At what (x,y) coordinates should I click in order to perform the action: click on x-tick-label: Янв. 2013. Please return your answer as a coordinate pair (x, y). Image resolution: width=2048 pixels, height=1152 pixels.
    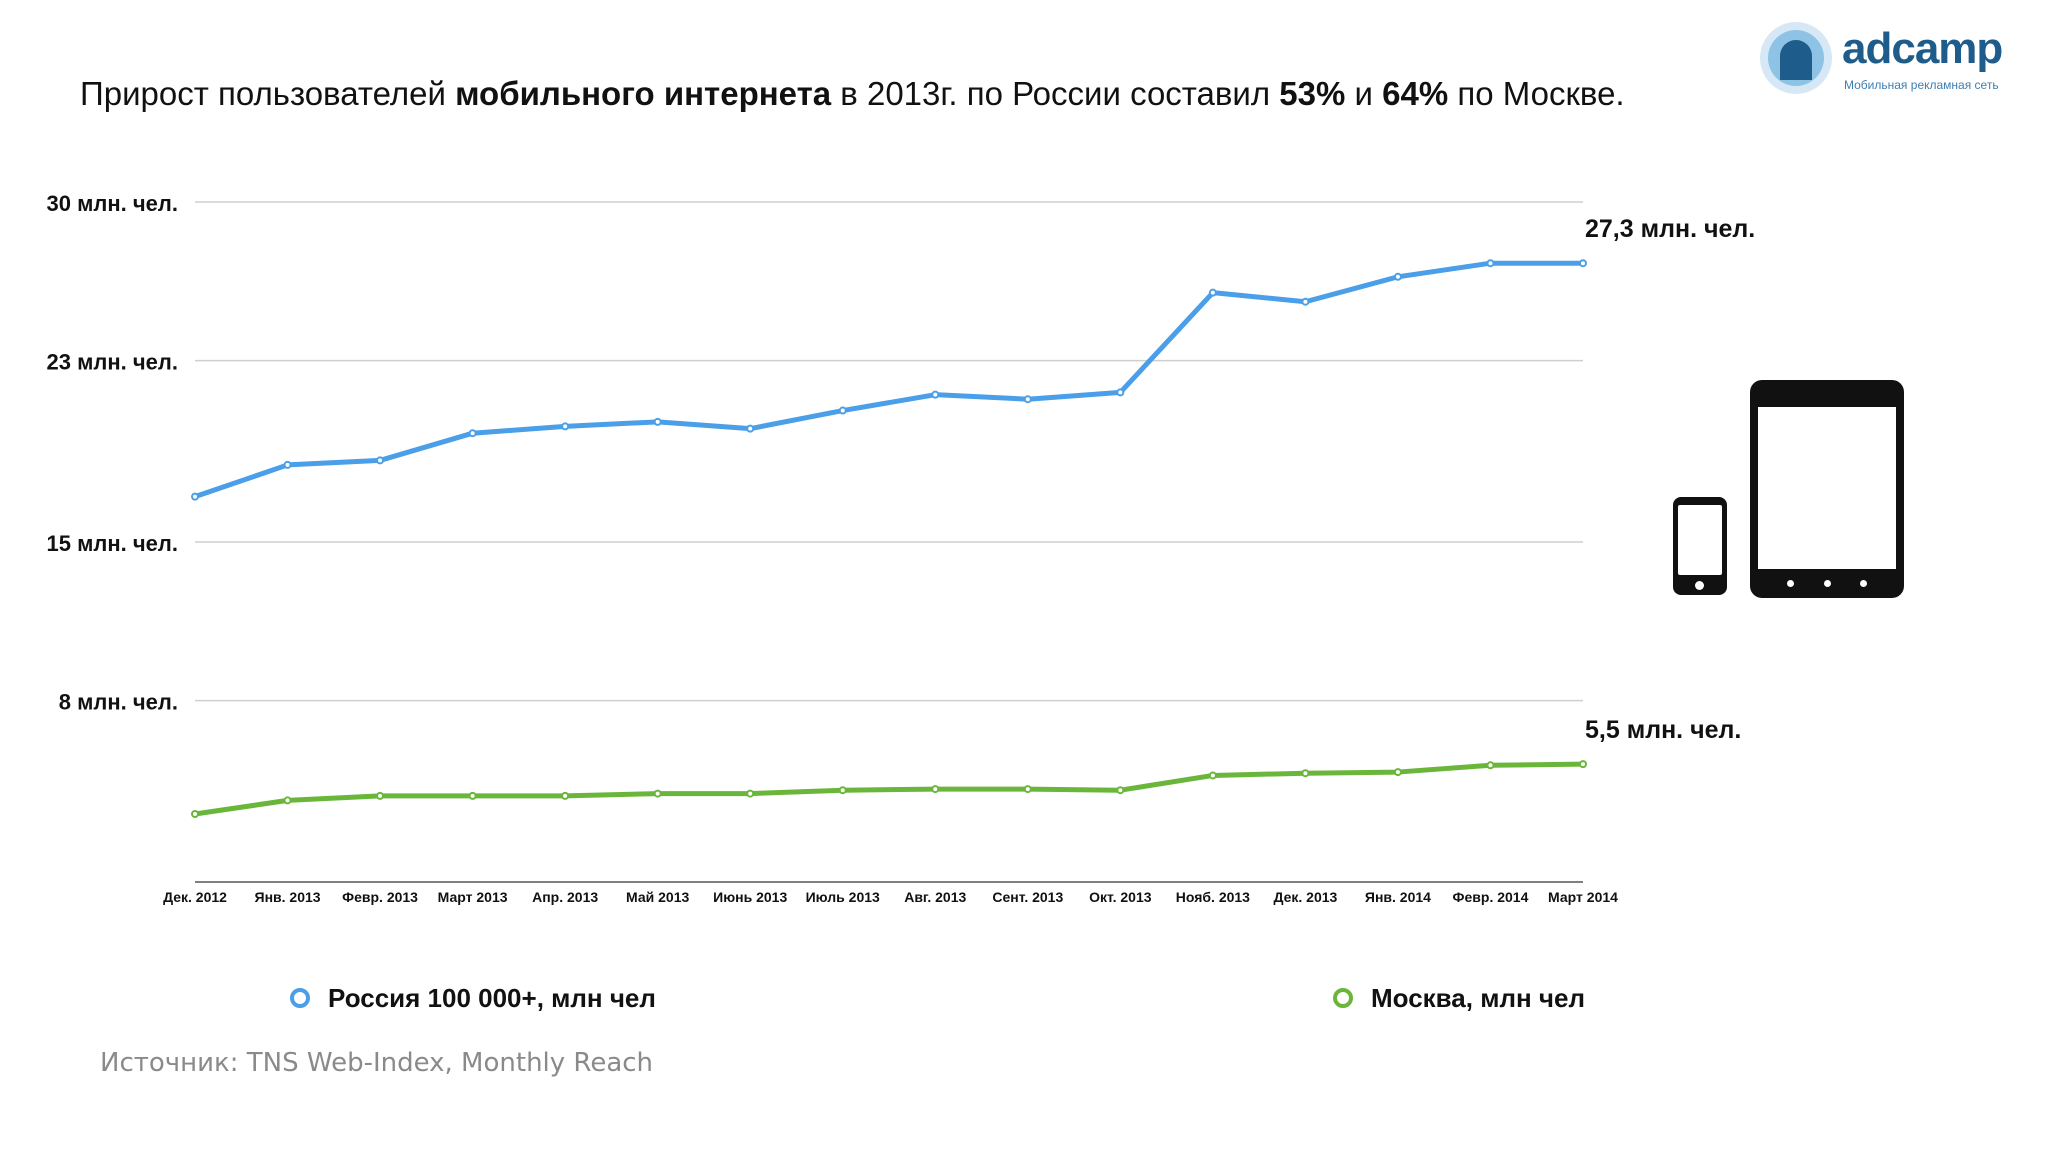
    Looking at the image, I should click on (288, 897).